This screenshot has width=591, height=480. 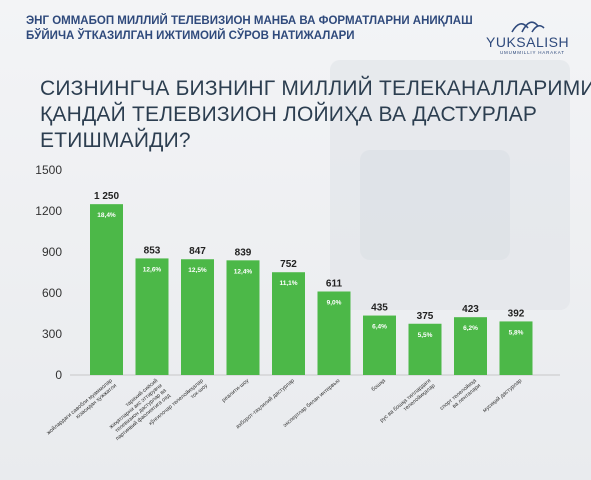 I want to click on chart-title-line: ЕТИШМАЙДИ?, so click(x=115, y=140).